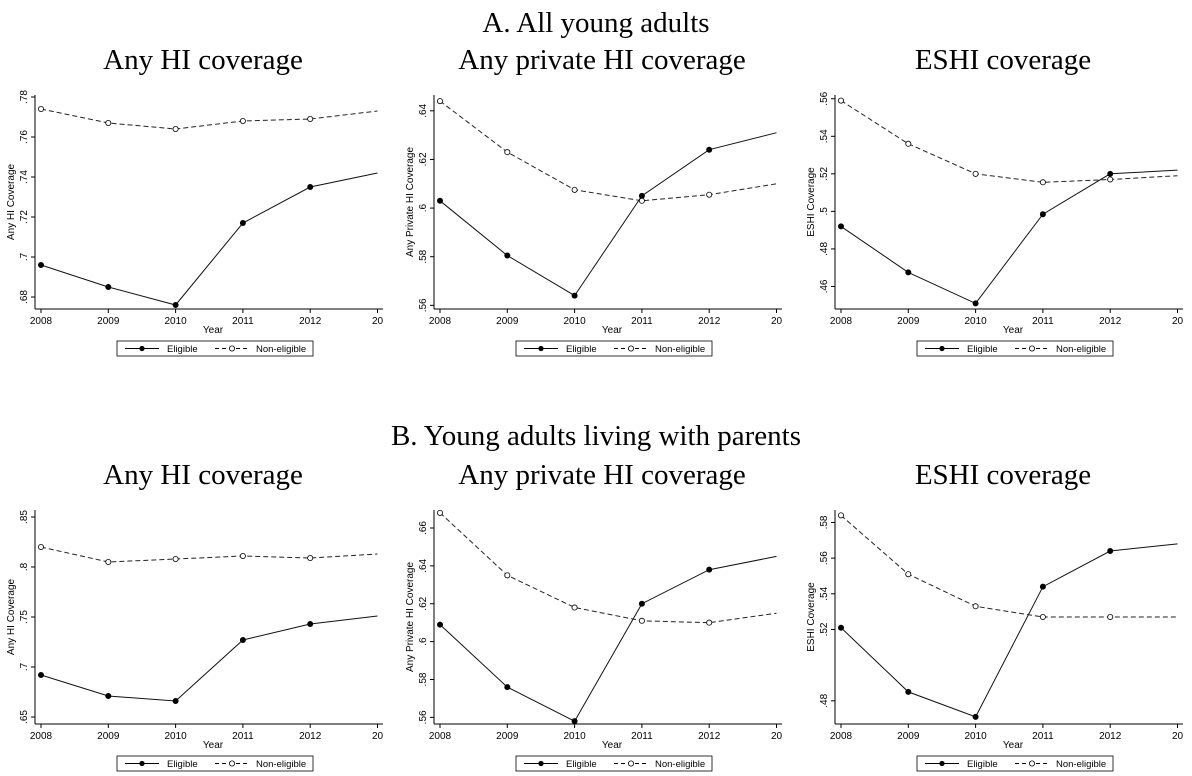  What do you see at coordinates (209, 119) in the screenshot?
I see `chart1-series-non-eligible-line` at bounding box center [209, 119].